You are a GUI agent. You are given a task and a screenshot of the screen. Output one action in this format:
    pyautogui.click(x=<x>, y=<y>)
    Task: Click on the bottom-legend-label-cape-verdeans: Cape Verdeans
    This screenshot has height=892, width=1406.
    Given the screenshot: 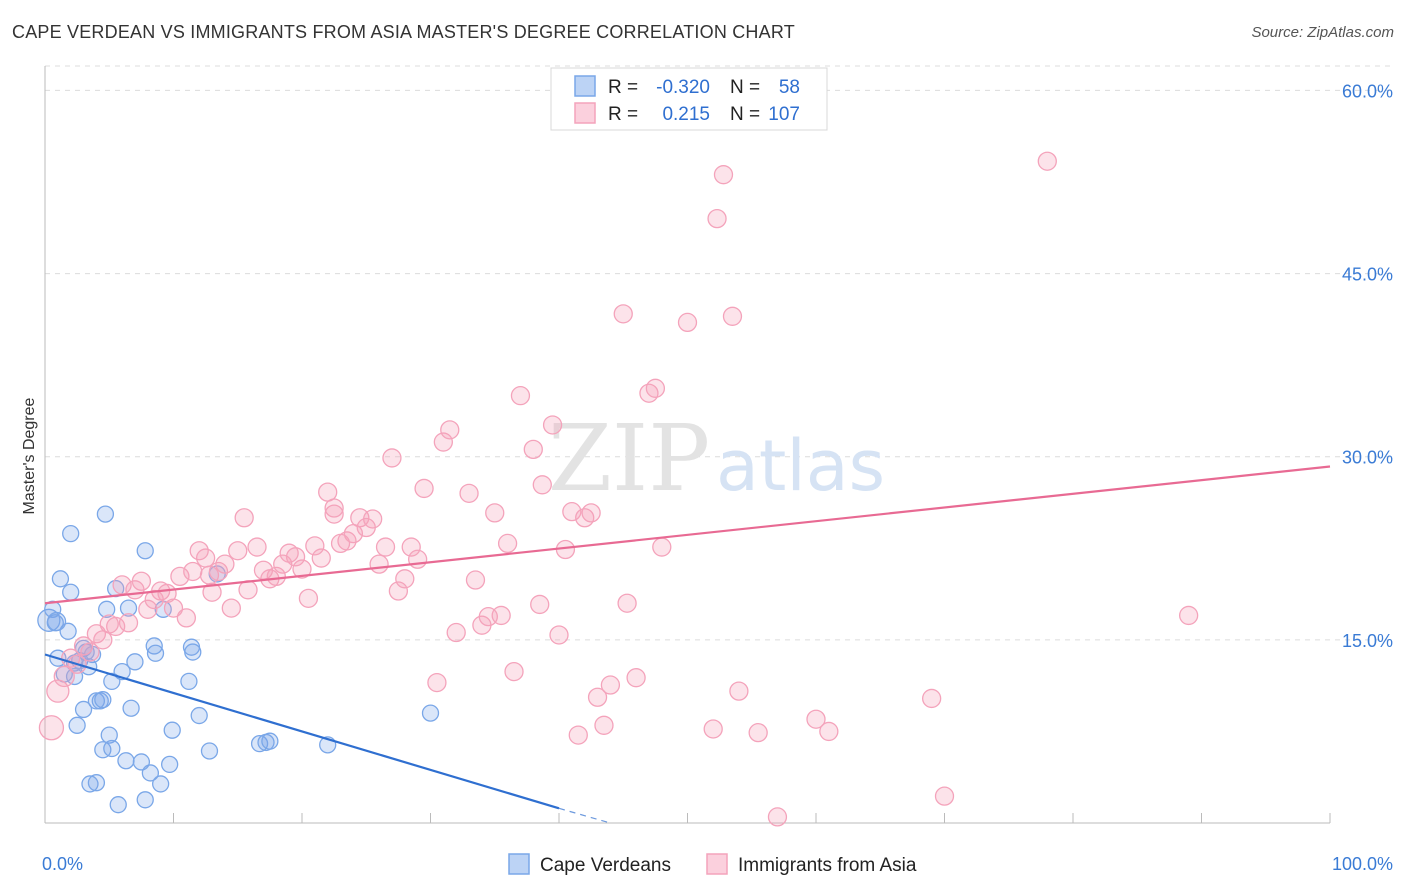 What is the action you would take?
    pyautogui.click(x=605, y=865)
    